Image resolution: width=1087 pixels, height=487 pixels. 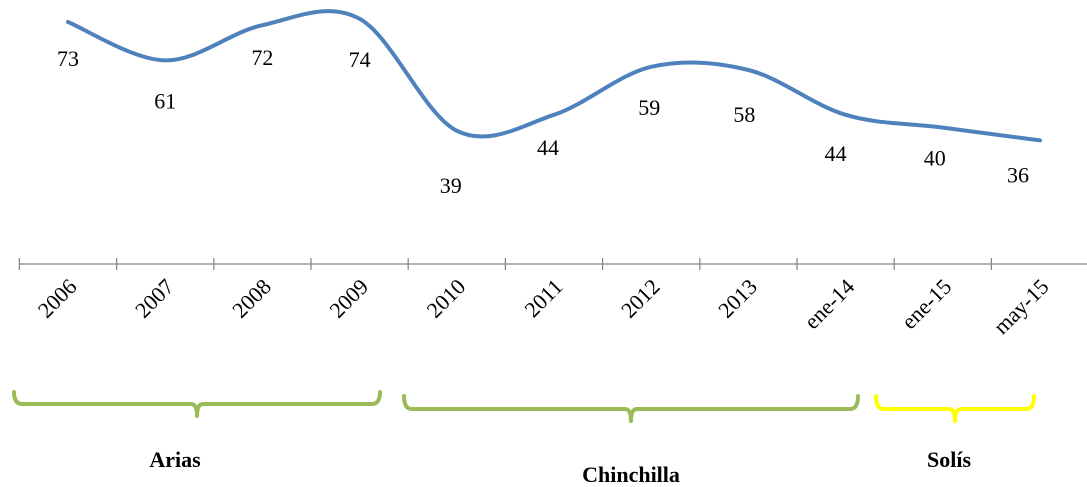 I want to click on x-tick-label: ene-15, so click(x=926, y=304).